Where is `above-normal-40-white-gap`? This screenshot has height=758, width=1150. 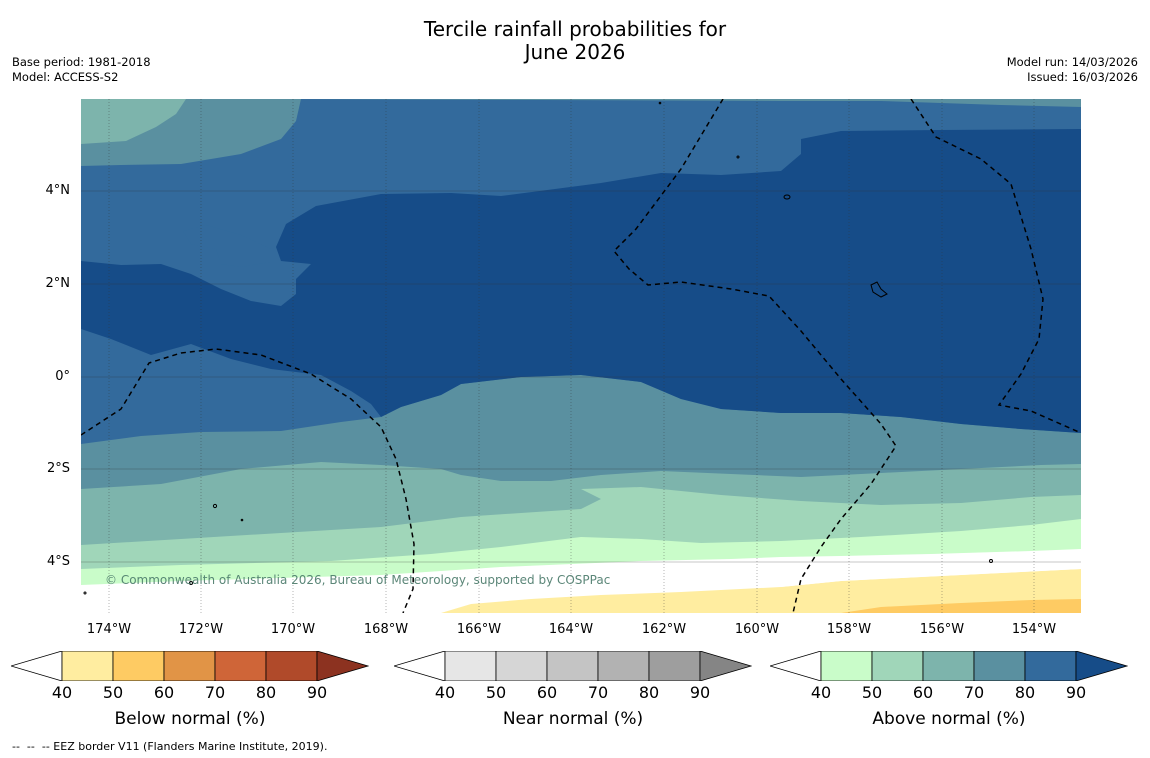
above-normal-40-white-gap is located at coordinates (901, 572).